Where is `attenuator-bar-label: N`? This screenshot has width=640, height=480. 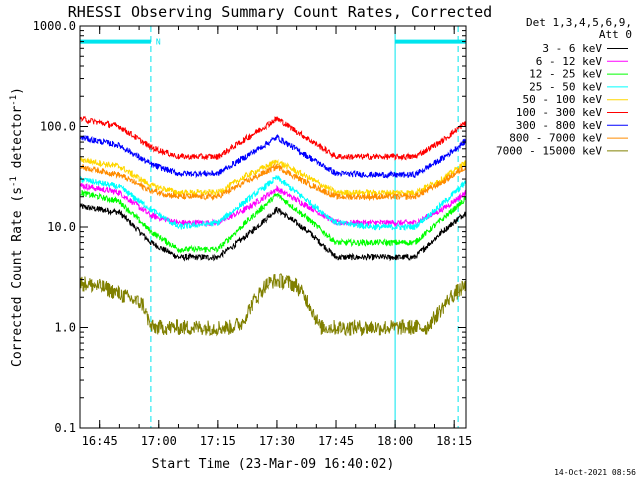 attenuator-bar-label: N is located at coordinates (158, 42).